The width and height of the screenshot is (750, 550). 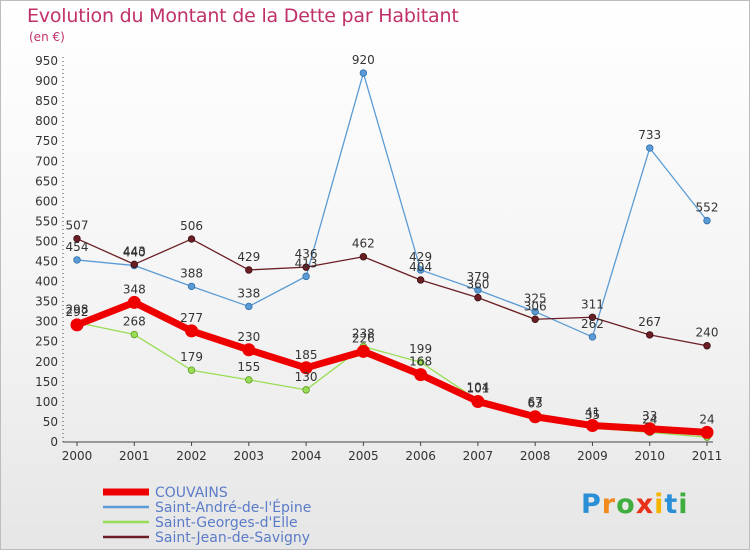 I want to click on y-tick-label: 300, so click(x=46, y=322).